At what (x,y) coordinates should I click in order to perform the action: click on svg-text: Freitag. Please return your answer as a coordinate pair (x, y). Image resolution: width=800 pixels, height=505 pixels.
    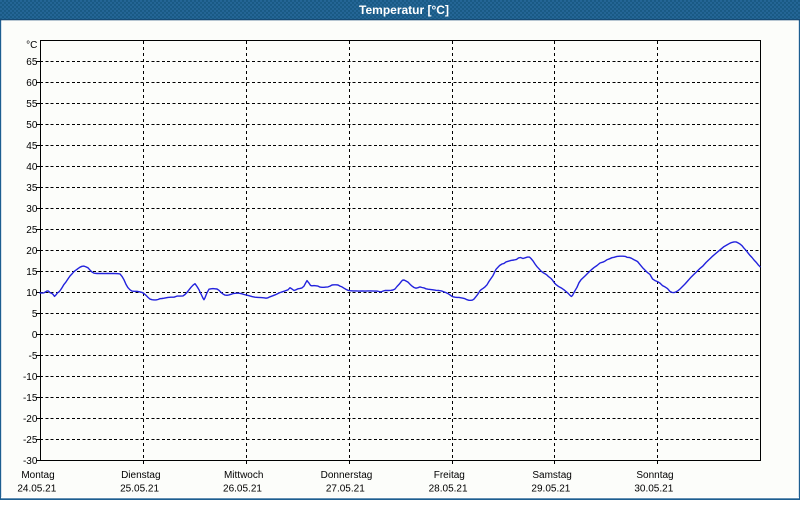
    Looking at the image, I should click on (449, 475).